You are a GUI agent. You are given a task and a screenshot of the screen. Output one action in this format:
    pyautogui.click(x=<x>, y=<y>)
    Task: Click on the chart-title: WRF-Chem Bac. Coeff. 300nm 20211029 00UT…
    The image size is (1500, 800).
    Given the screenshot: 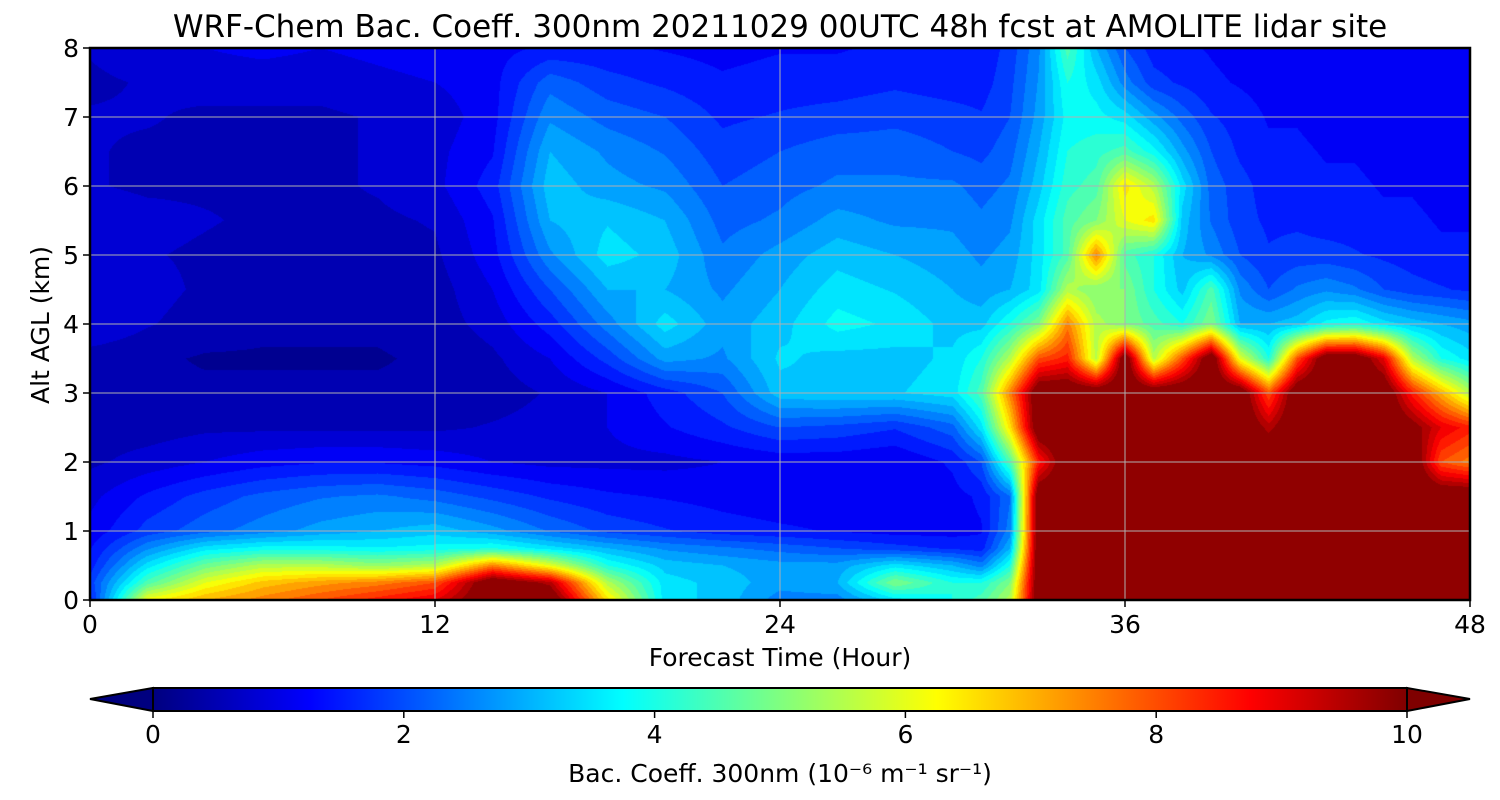 What is the action you would take?
    pyautogui.click(x=780, y=27)
    